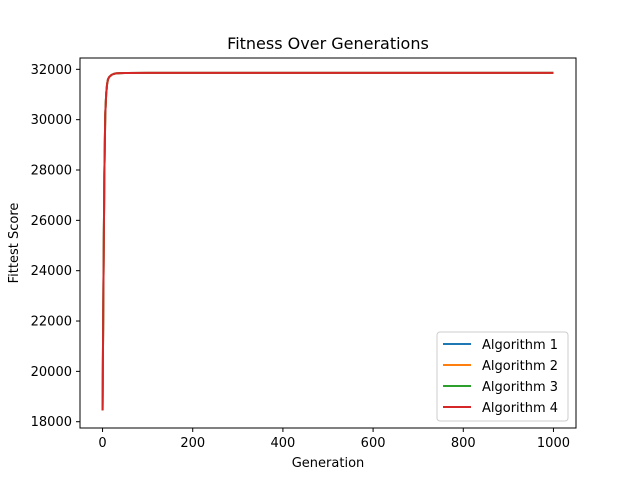 The width and height of the screenshot is (640, 480). Describe the element at coordinates (282, 443) in the screenshot. I see `x-tick-label: 400` at that location.